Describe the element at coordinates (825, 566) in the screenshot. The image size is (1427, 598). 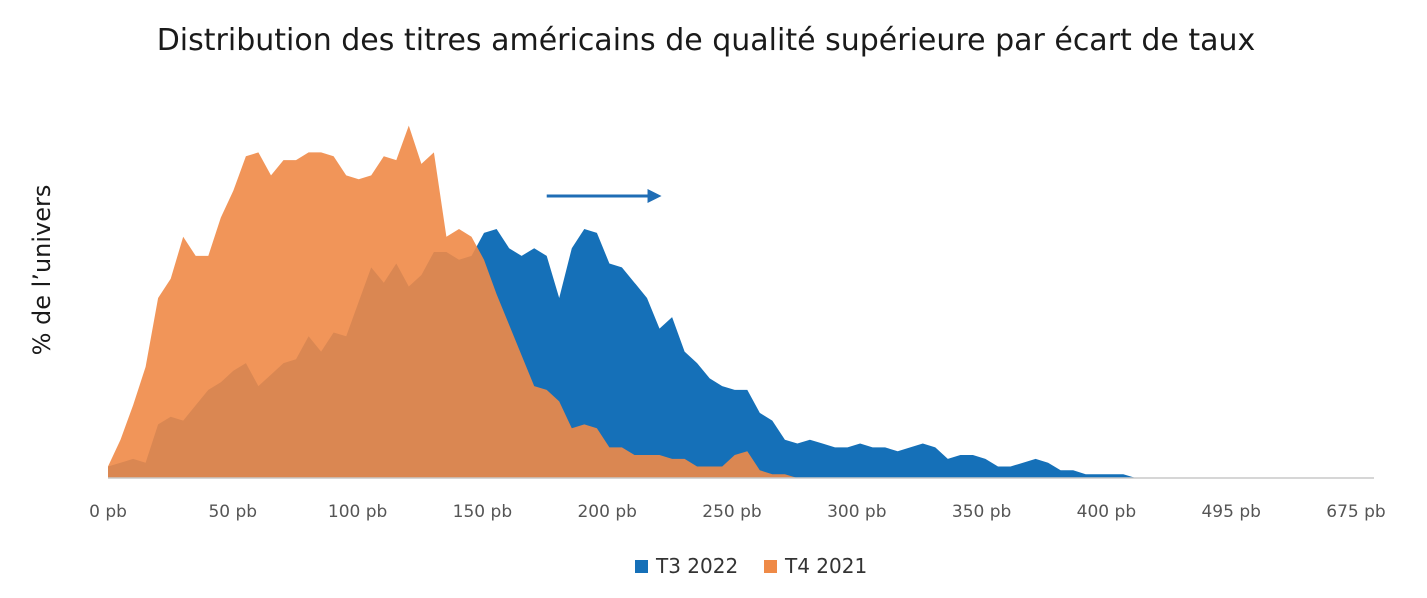
I see `legend-label-t4-2021: T4 2021` at that location.